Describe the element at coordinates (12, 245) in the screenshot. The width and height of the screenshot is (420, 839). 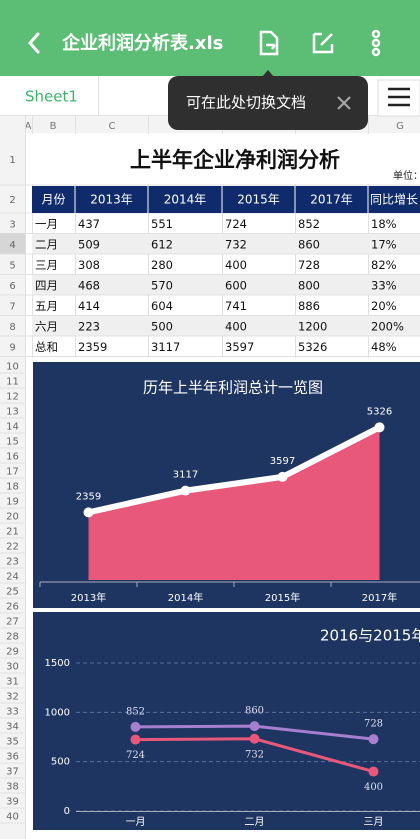
I see `row-number: 4` at that location.